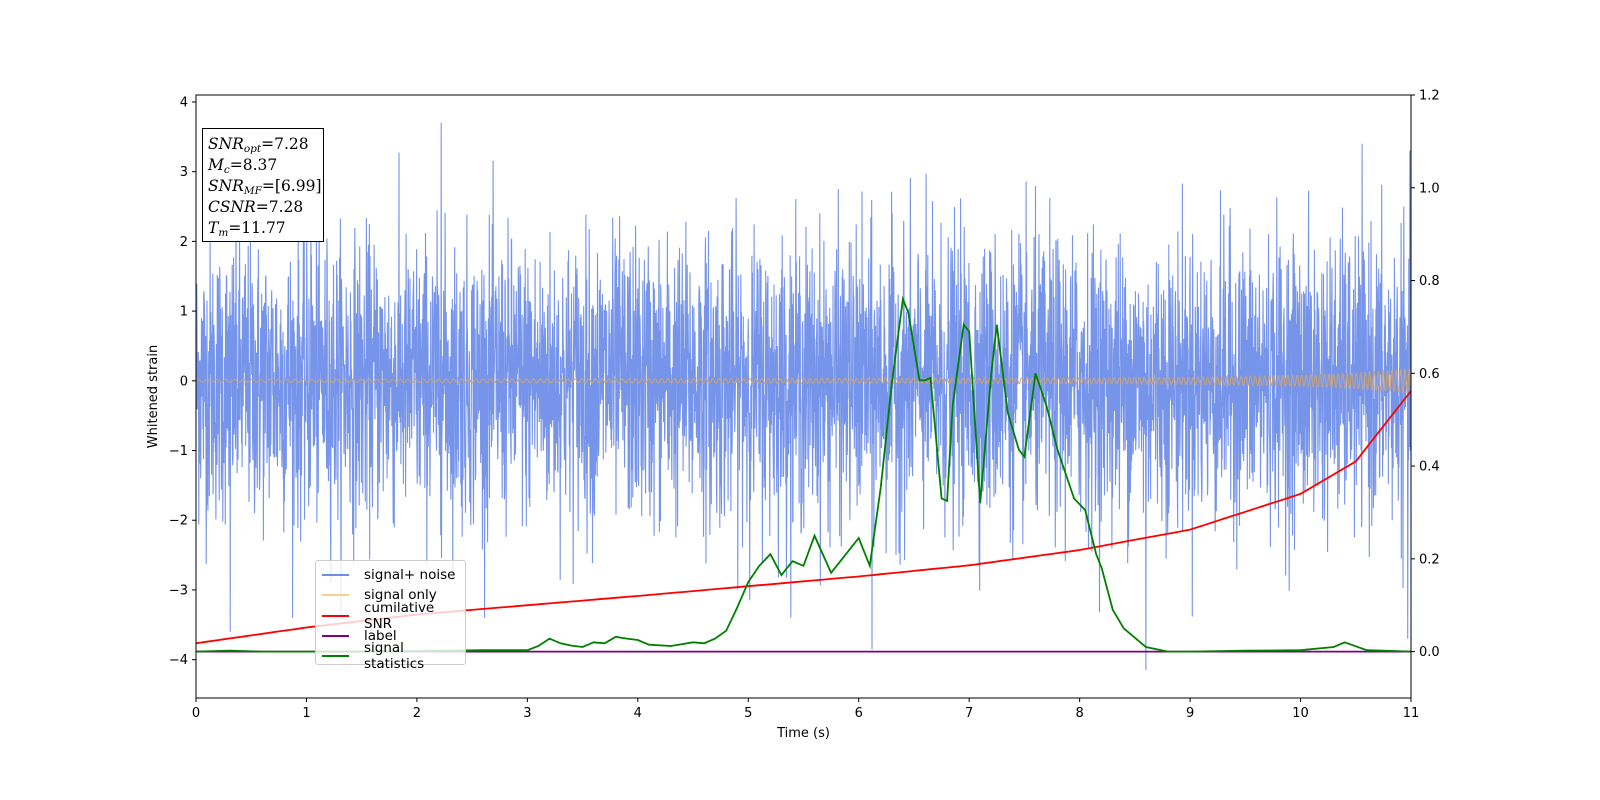  What do you see at coordinates (279, 207) in the screenshot?
I see `csnr-value: =7.28` at bounding box center [279, 207].